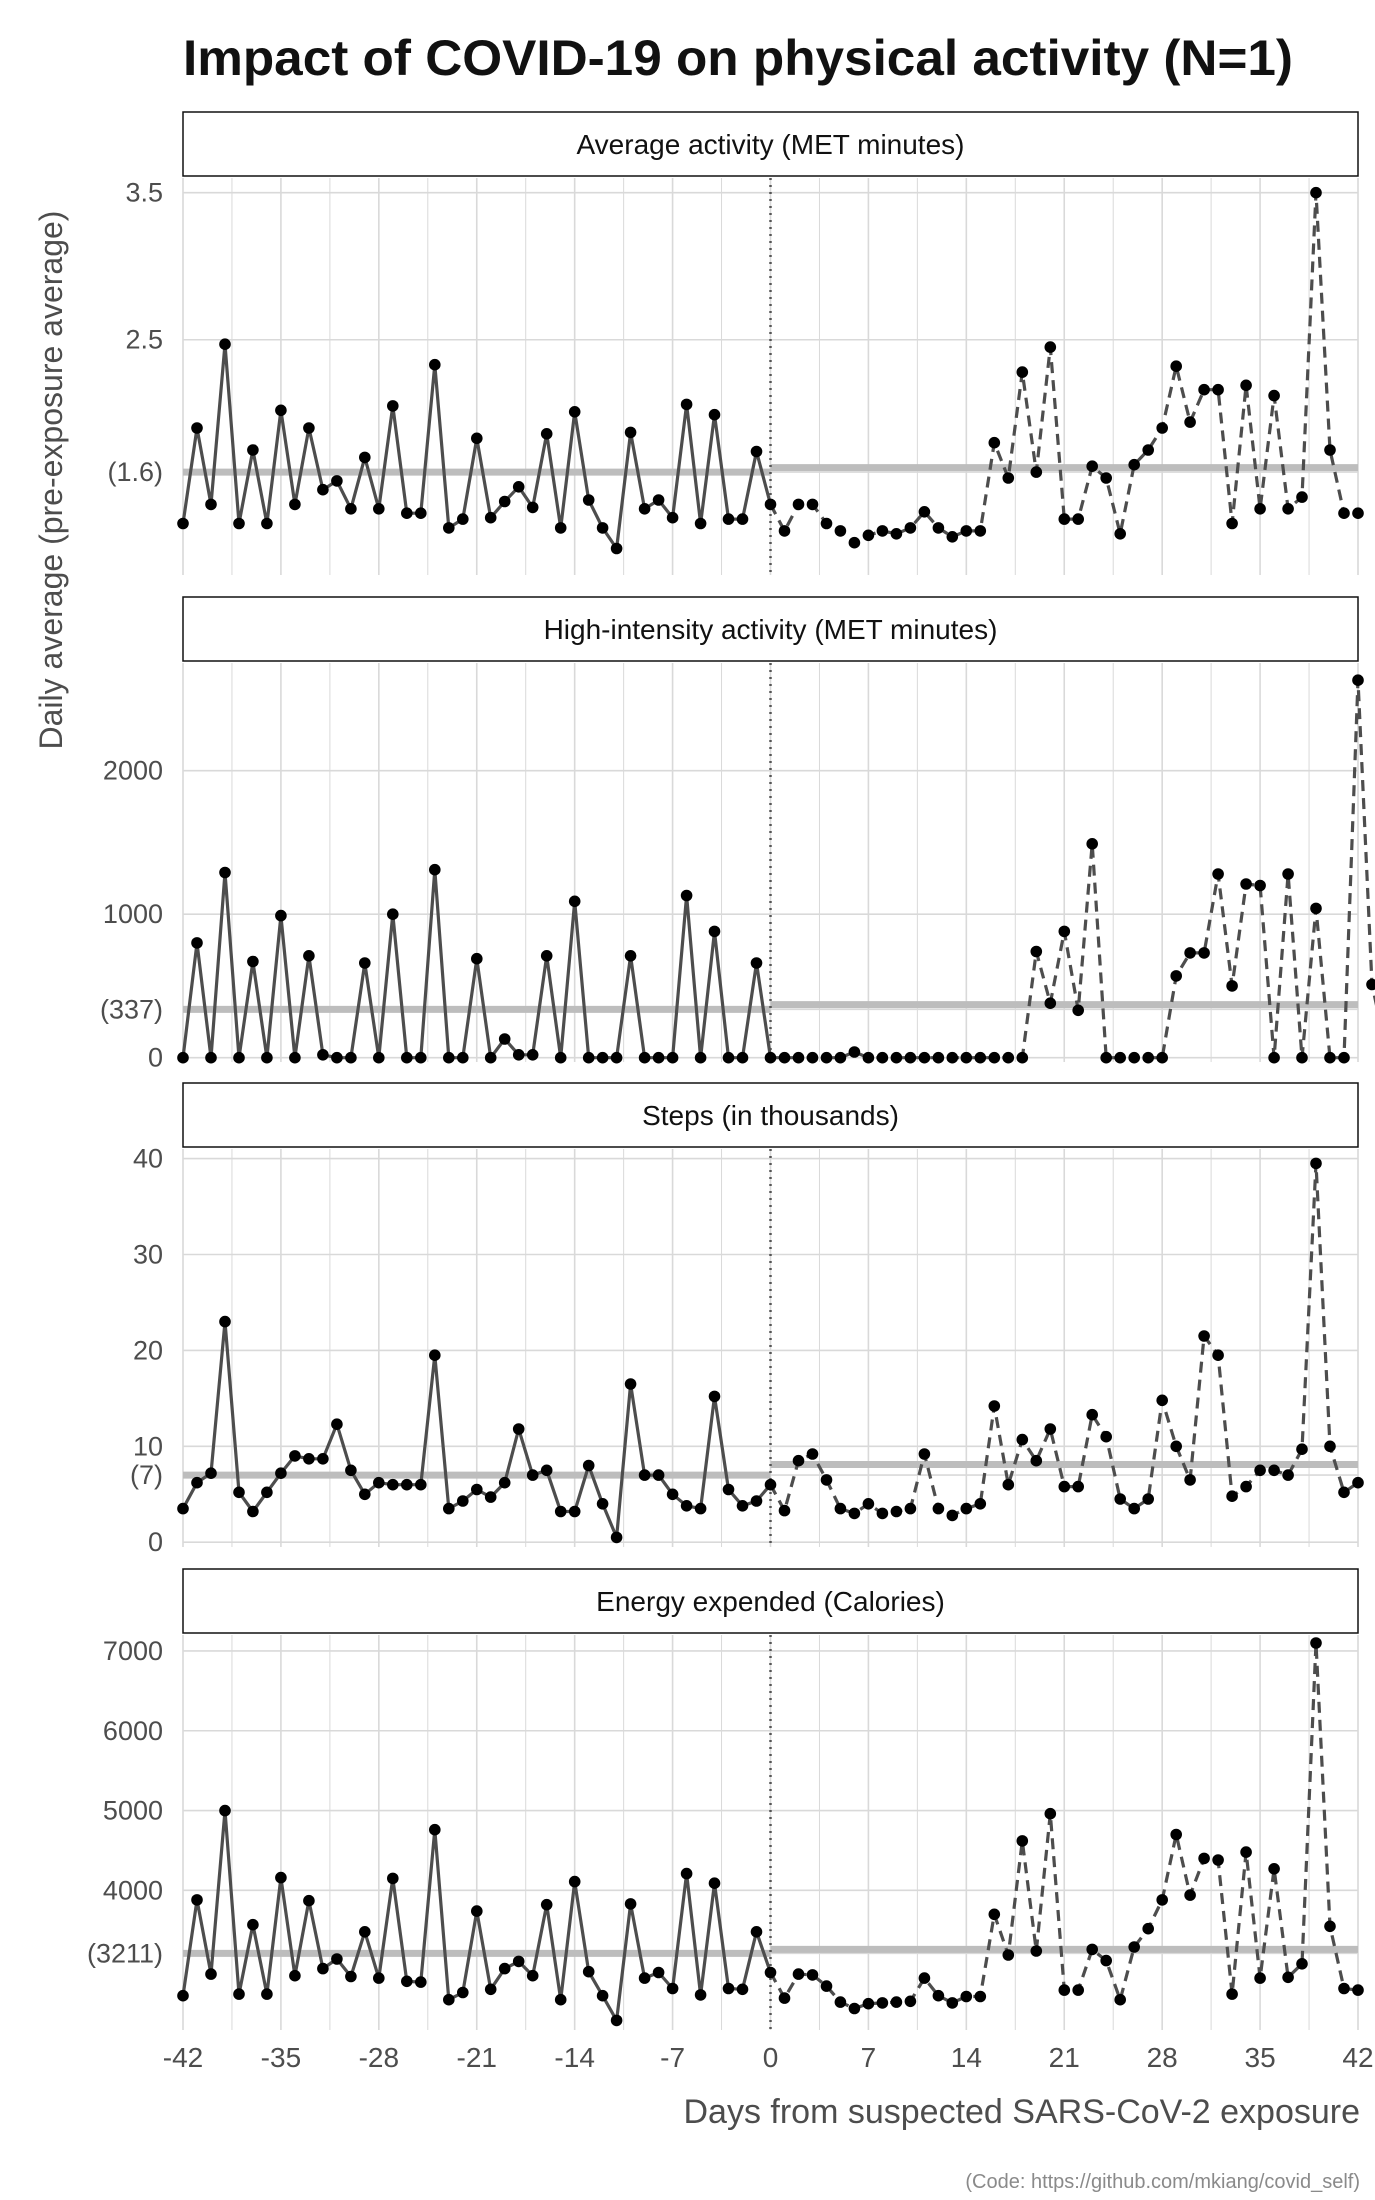 This screenshot has width=1375, height=2200. What do you see at coordinates (133, 1890) in the screenshot?
I see `y-tick-label: 4000` at bounding box center [133, 1890].